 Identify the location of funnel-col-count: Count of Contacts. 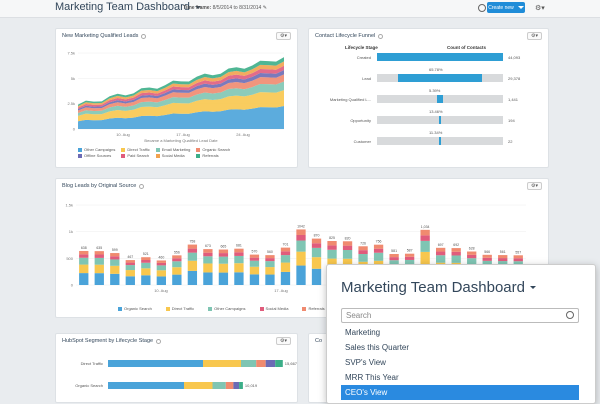
(466, 47).